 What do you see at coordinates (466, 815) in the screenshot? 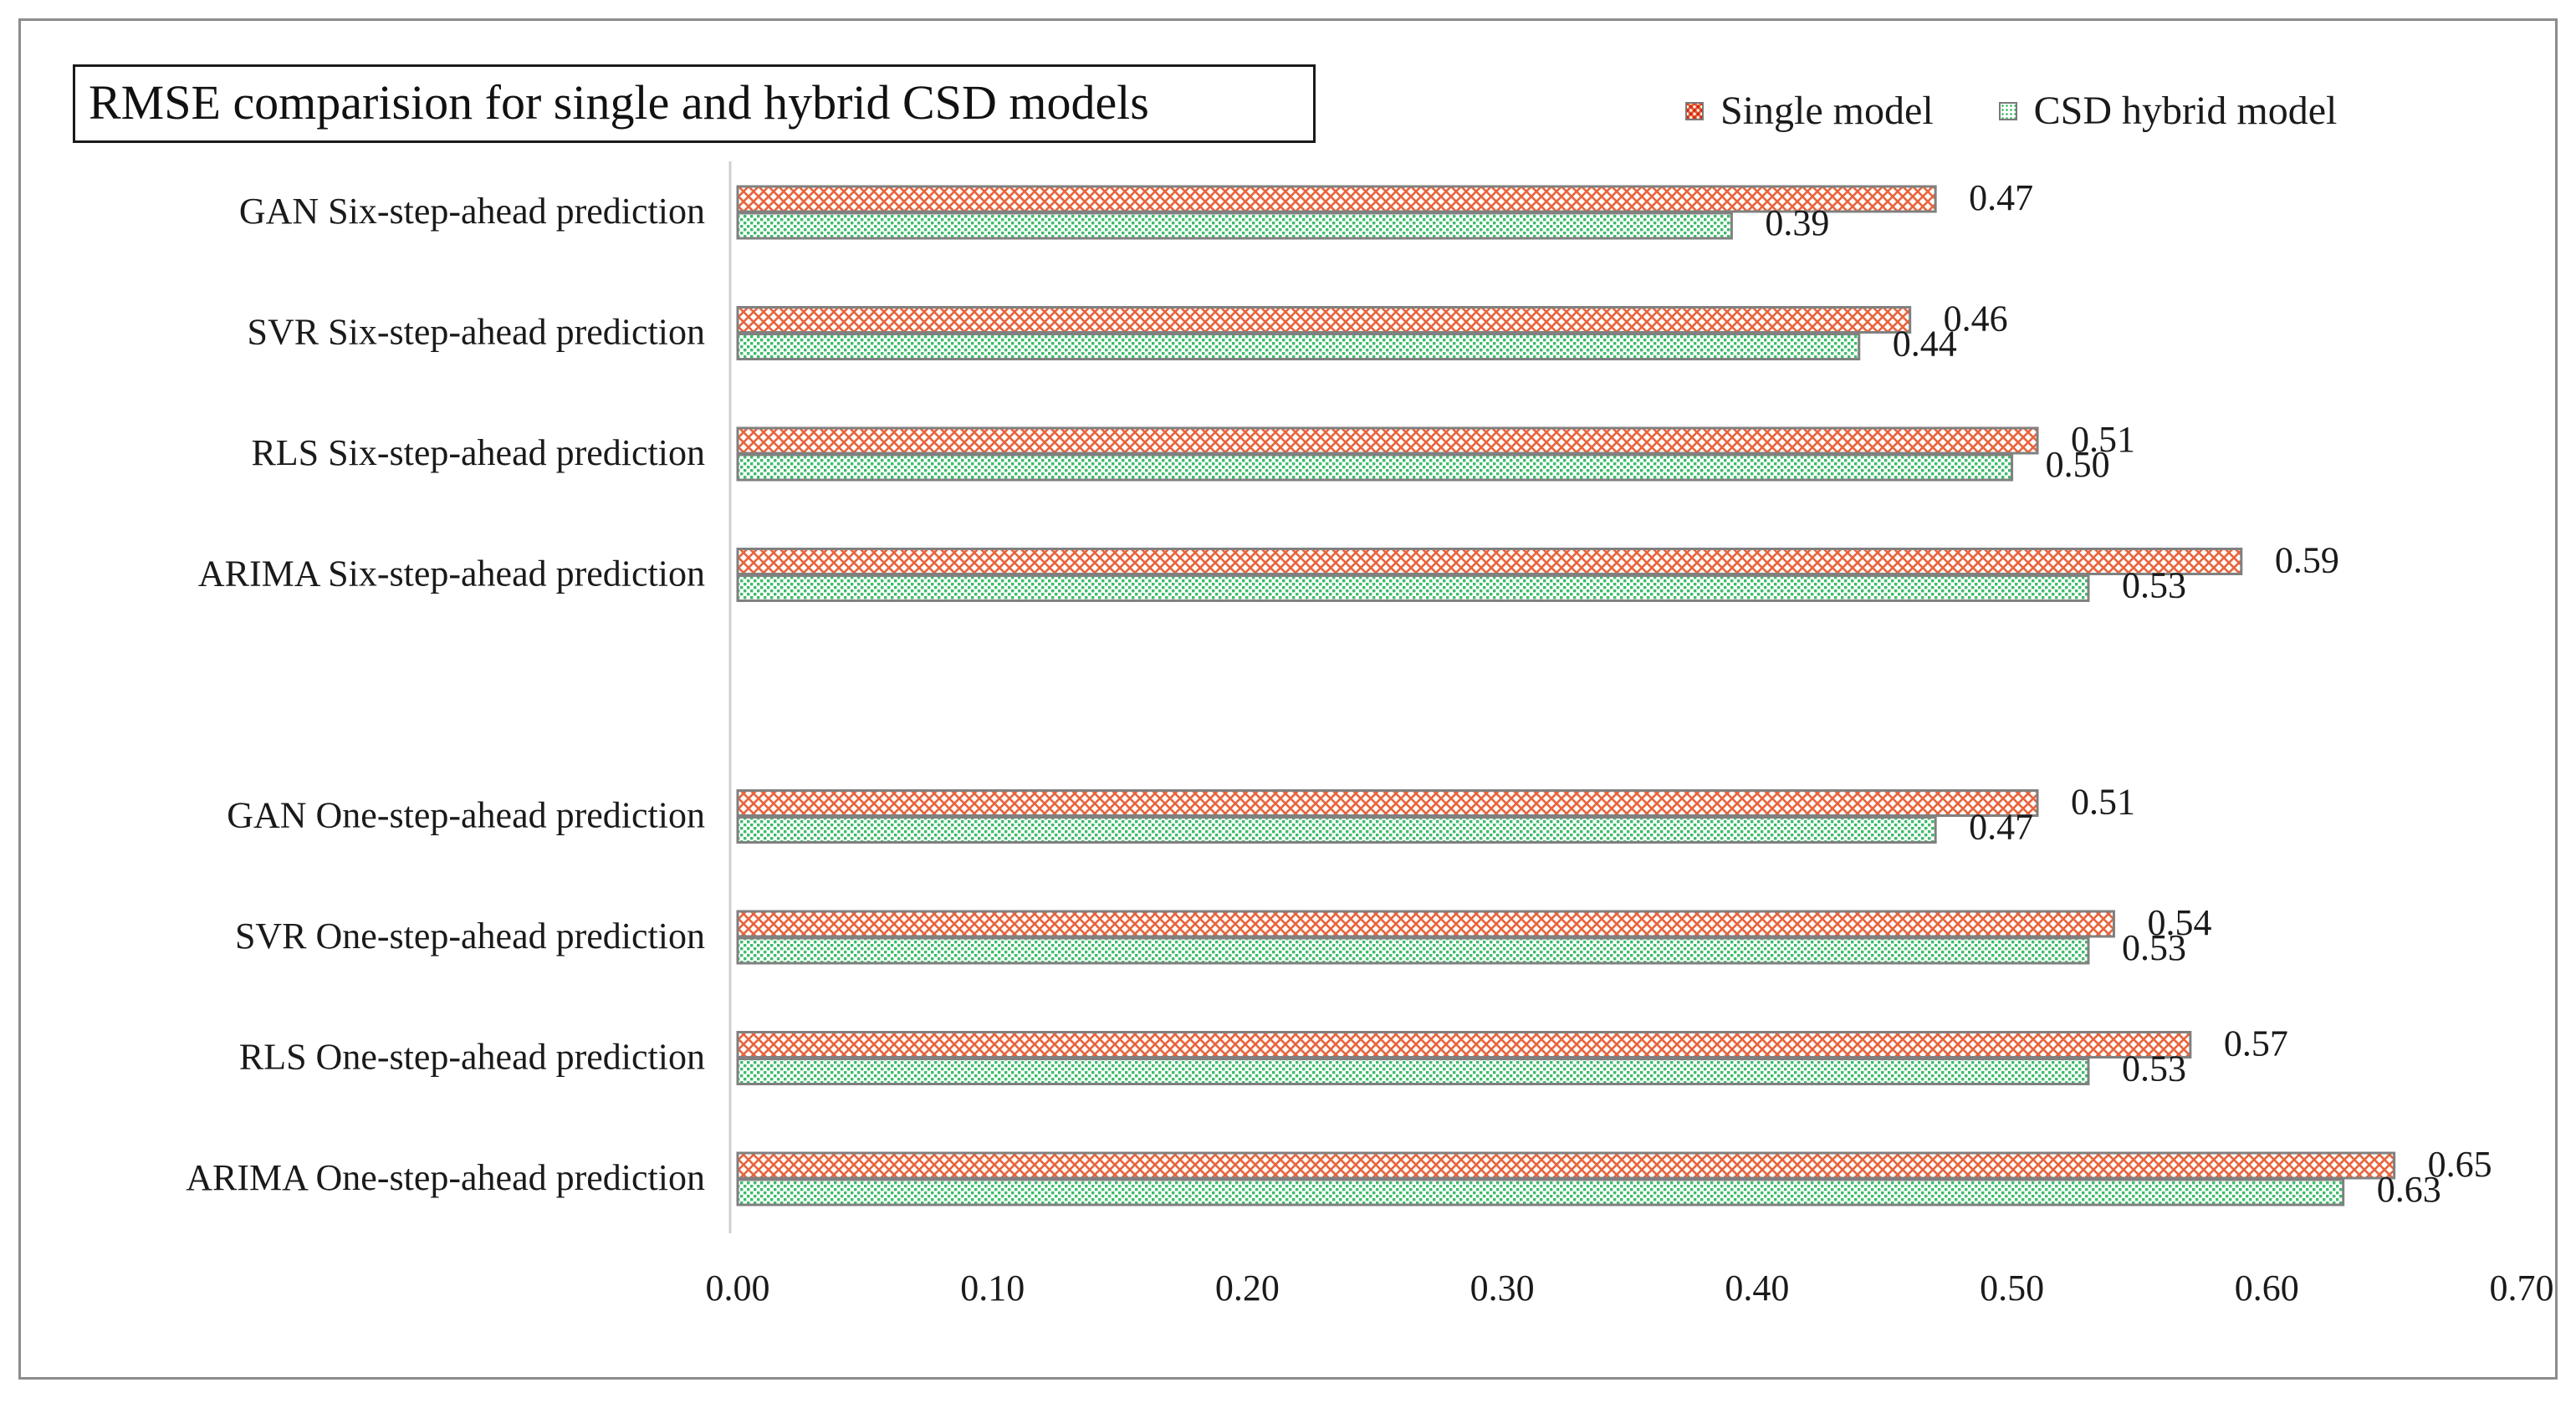
I see `category-label: GAN One-step-ahead prediction` at bounding box center [466, 815].